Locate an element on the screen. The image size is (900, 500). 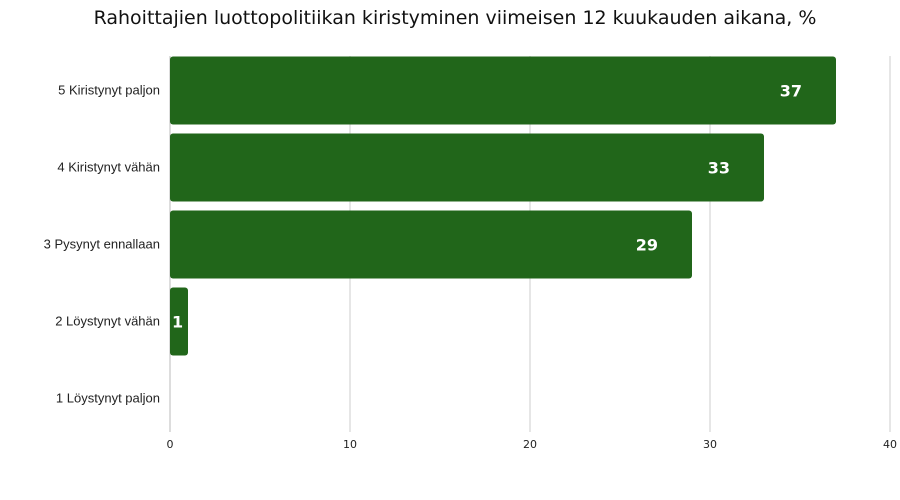
data-label: 1 is located at coordinates (177, 322).